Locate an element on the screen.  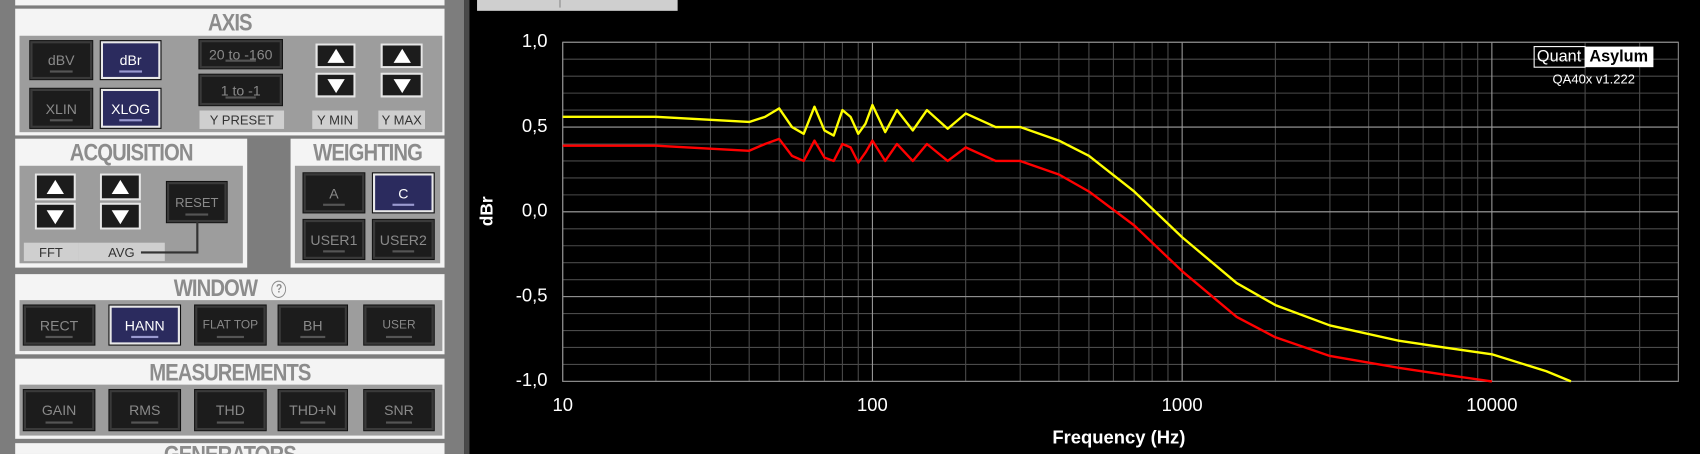
tab is located at coordinates (577, 5).